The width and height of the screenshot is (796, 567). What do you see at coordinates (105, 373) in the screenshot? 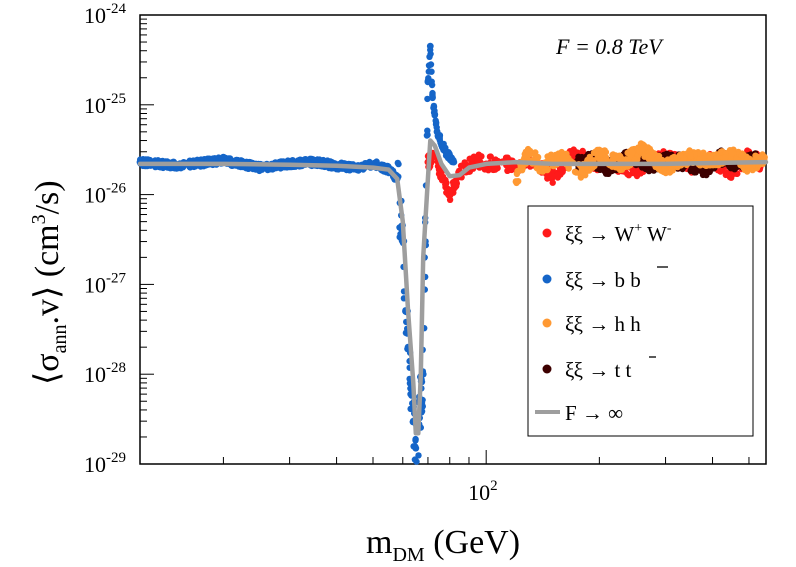
I see `y-tick-label: 10-28` at bounding box center [105, 373].